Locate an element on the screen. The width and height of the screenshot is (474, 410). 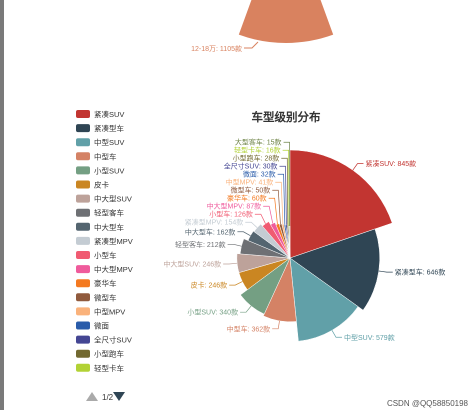
slice-label: 全尺寸SUV: 30款 is located at coordinates (251, 166).